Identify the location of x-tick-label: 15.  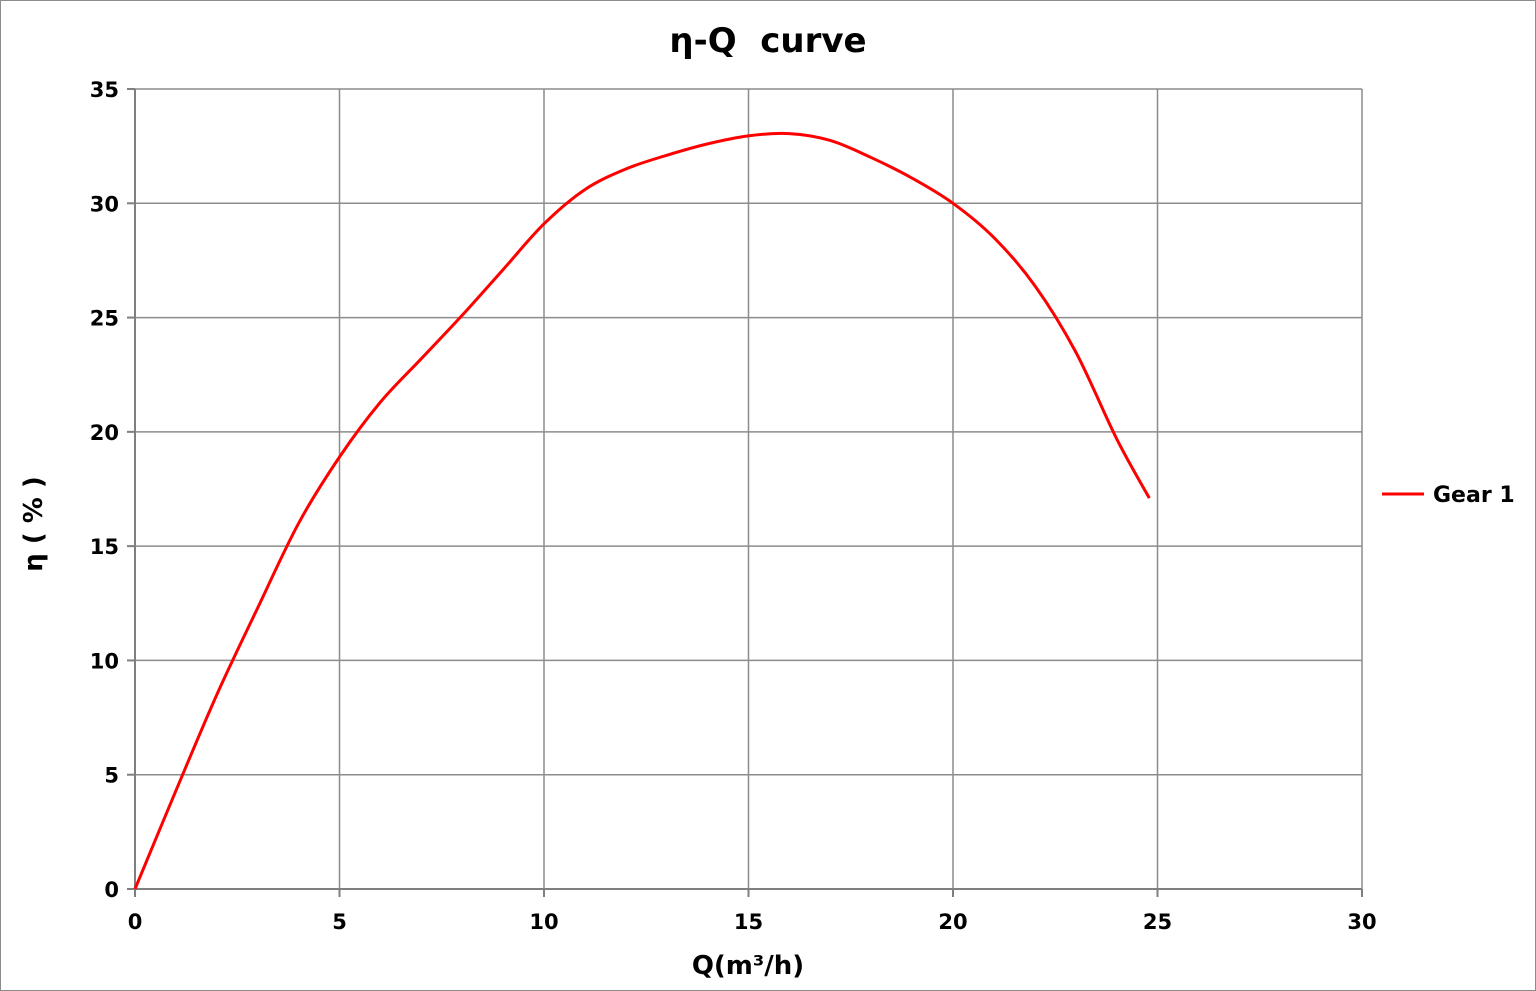
(748, 922).